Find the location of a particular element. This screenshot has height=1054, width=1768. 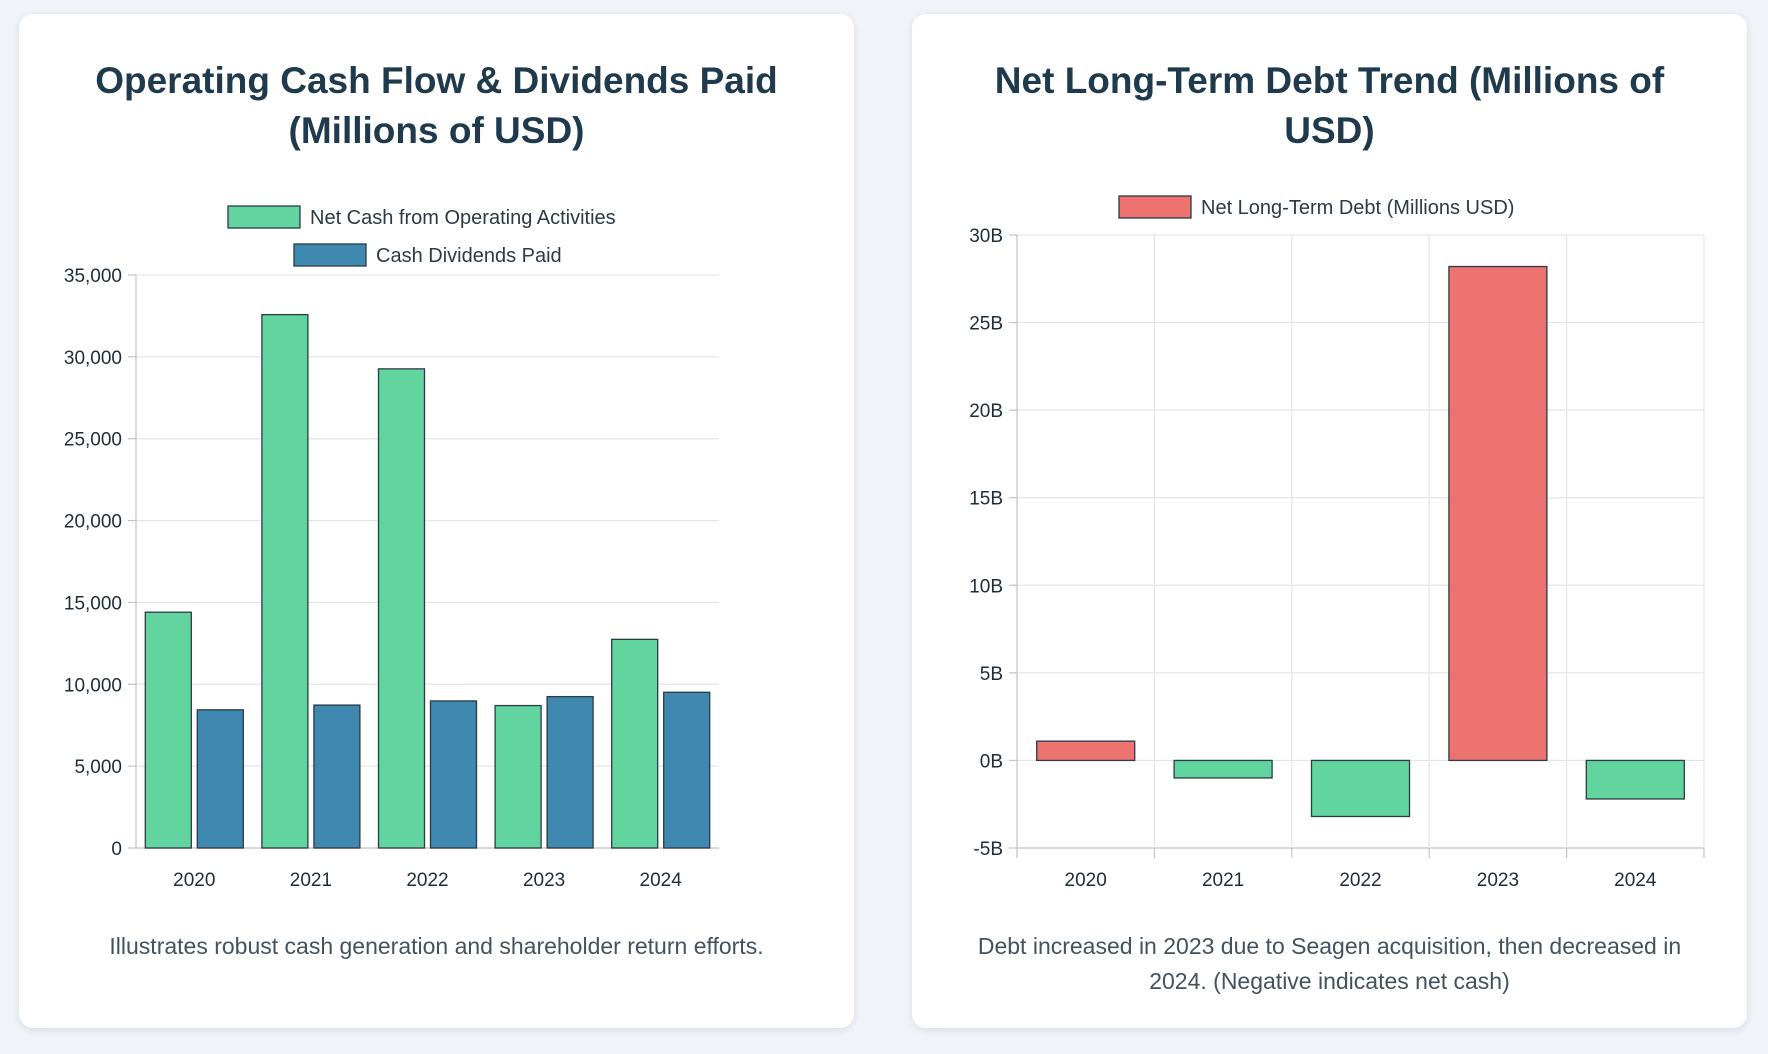

bar-net-long-term-debt-2023 is located at coordinates (1498, 513).